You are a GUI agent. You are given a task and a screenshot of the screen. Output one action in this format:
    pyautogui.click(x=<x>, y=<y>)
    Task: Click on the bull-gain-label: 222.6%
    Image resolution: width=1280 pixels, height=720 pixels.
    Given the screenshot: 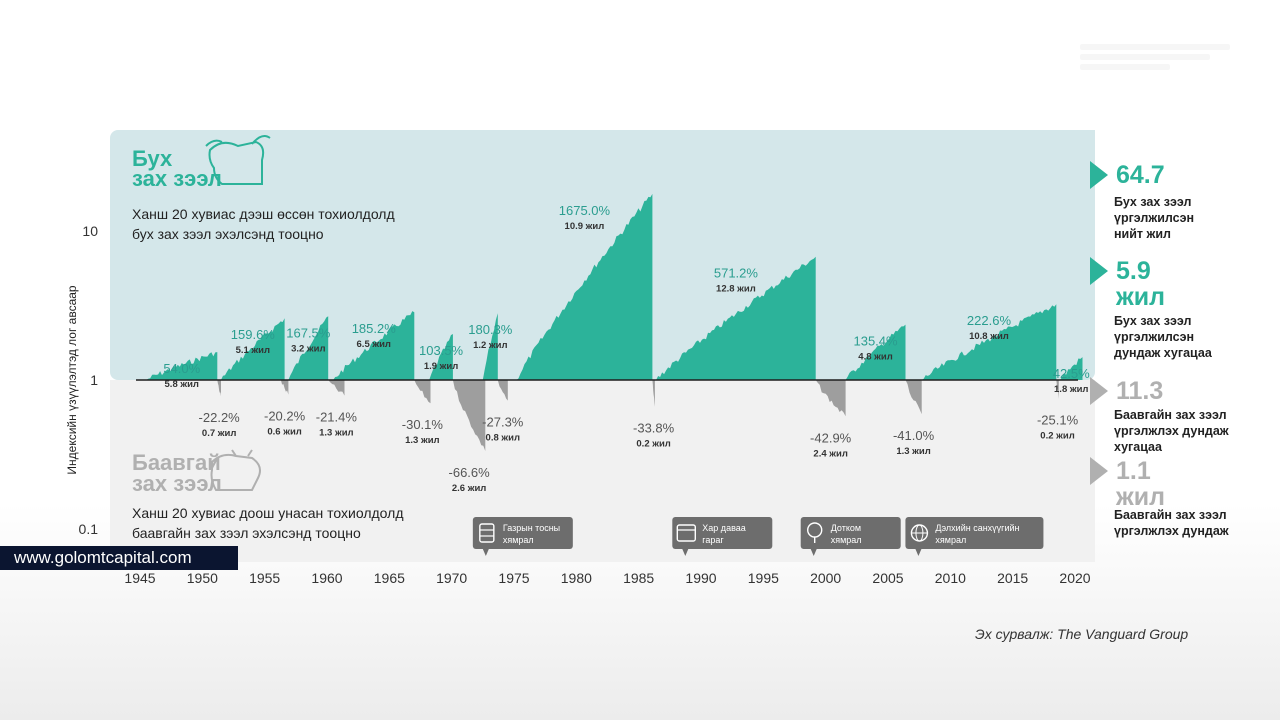 What is the action you would take?
    pyautogui.click(x=989, y=320)
    